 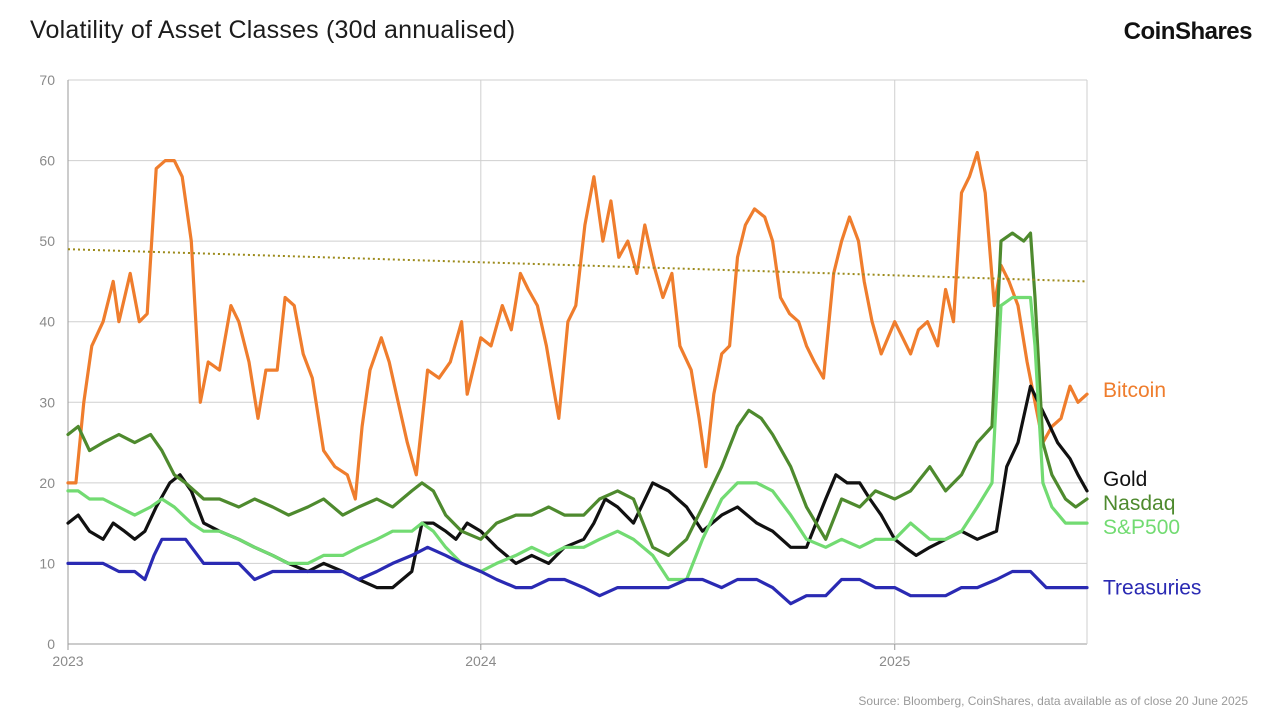 I want to click on brand-logo: CoinShares, so click(x=1188, y=31).